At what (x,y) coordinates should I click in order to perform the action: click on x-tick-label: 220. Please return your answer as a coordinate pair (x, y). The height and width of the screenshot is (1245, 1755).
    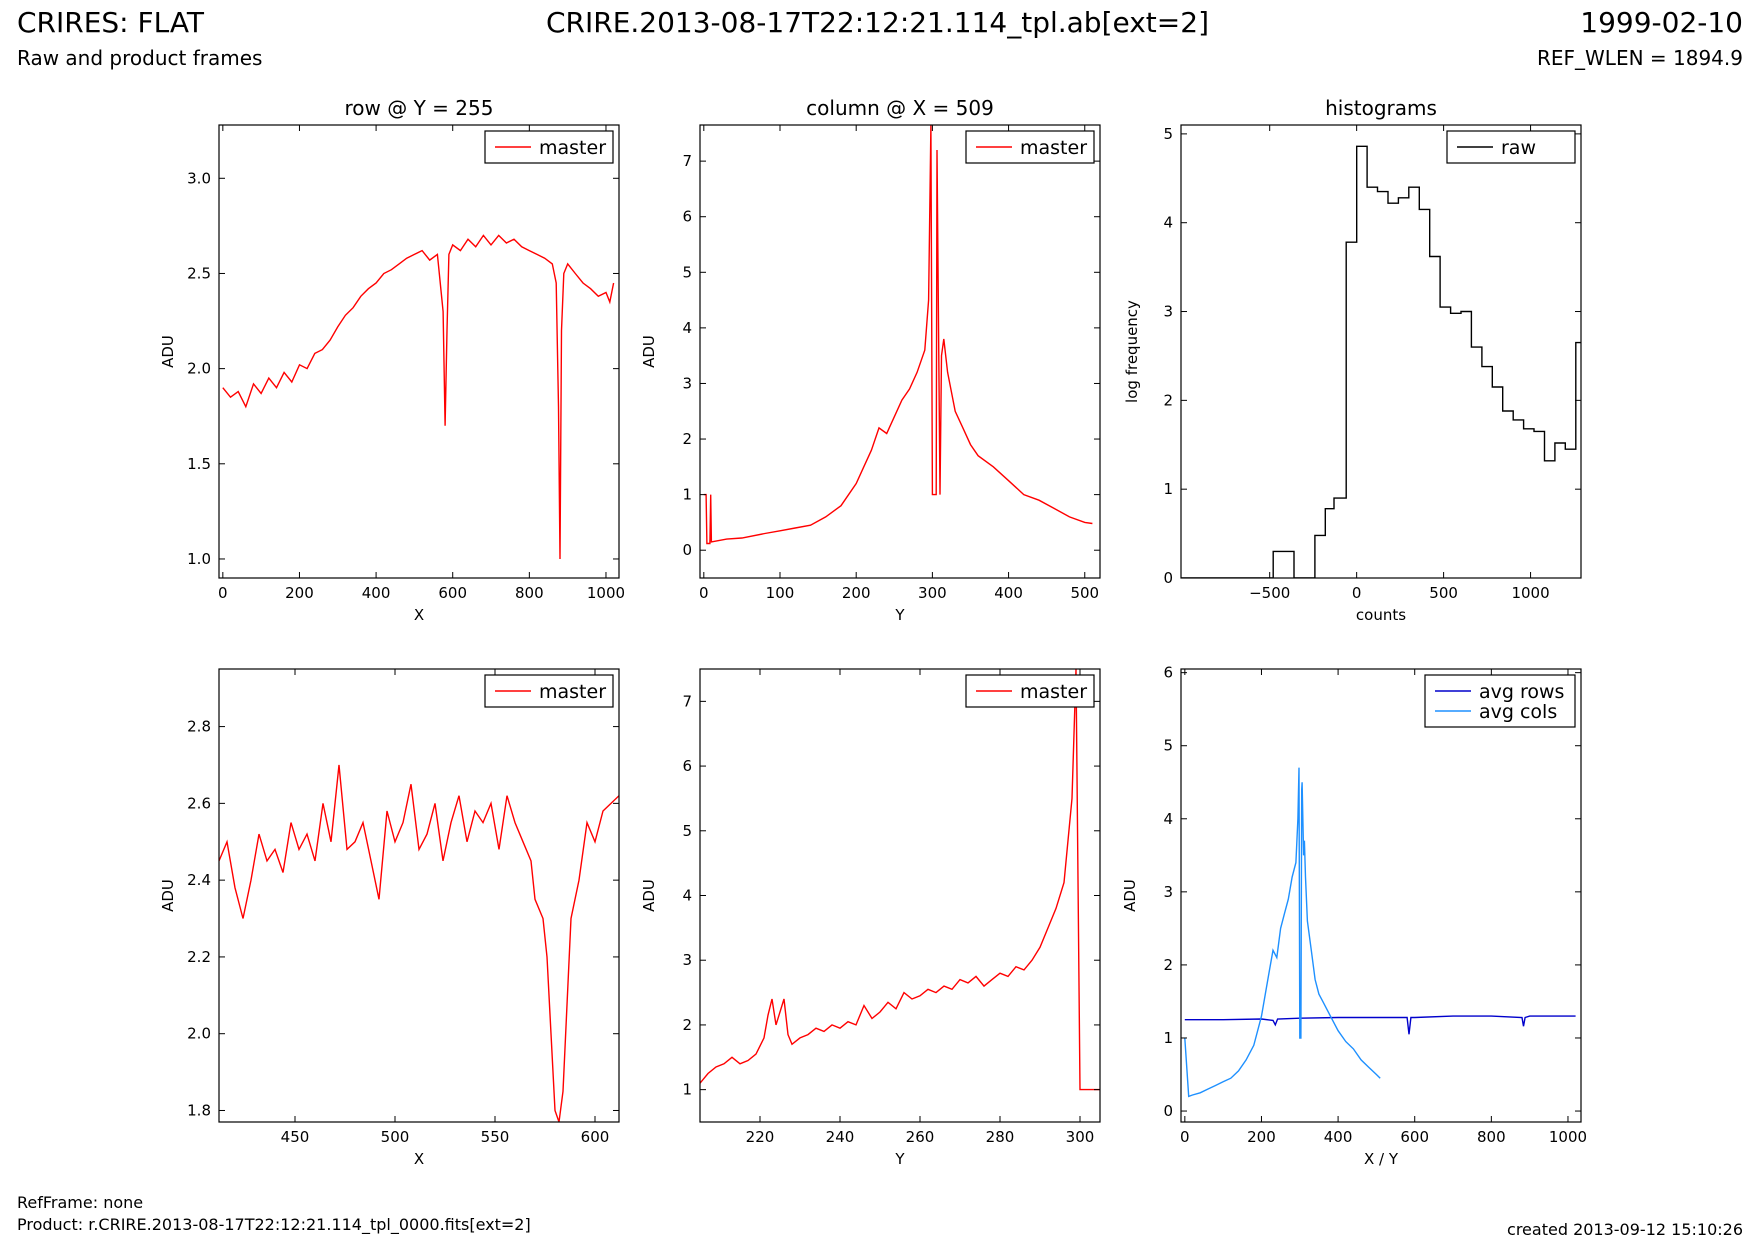
    Looking at the image, I should click on (760, 1137).